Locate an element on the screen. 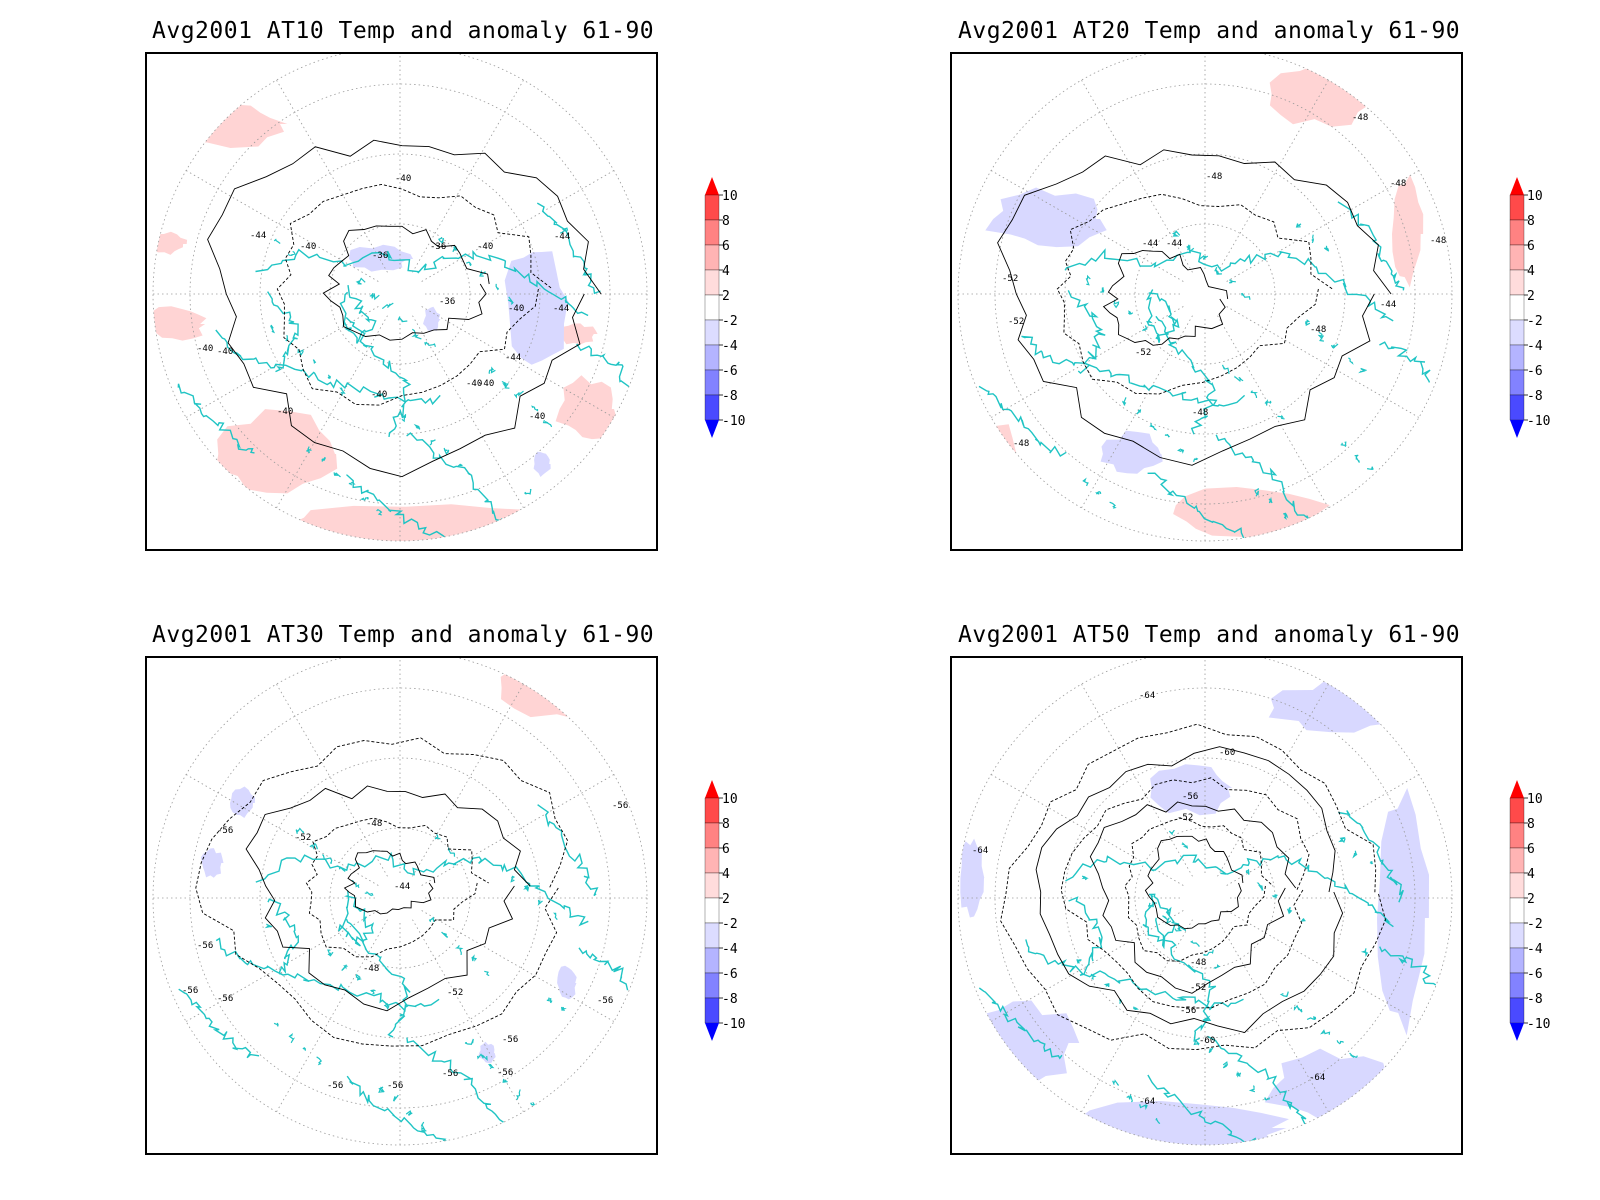 The height and width of the screenshot is (1200, 1600). contour-label: -48 is located at coordinates (1198, 963).